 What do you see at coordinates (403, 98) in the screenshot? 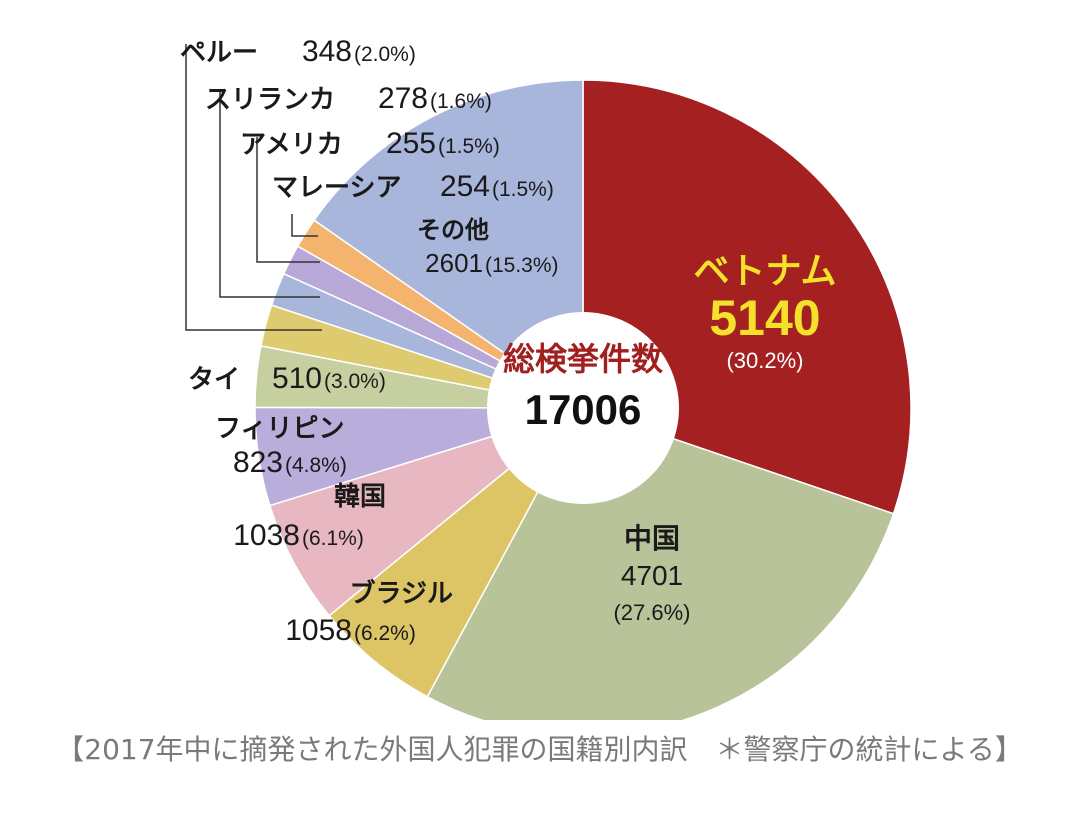
I see `slice-label-value: 278` at bounding box center [403, 98].